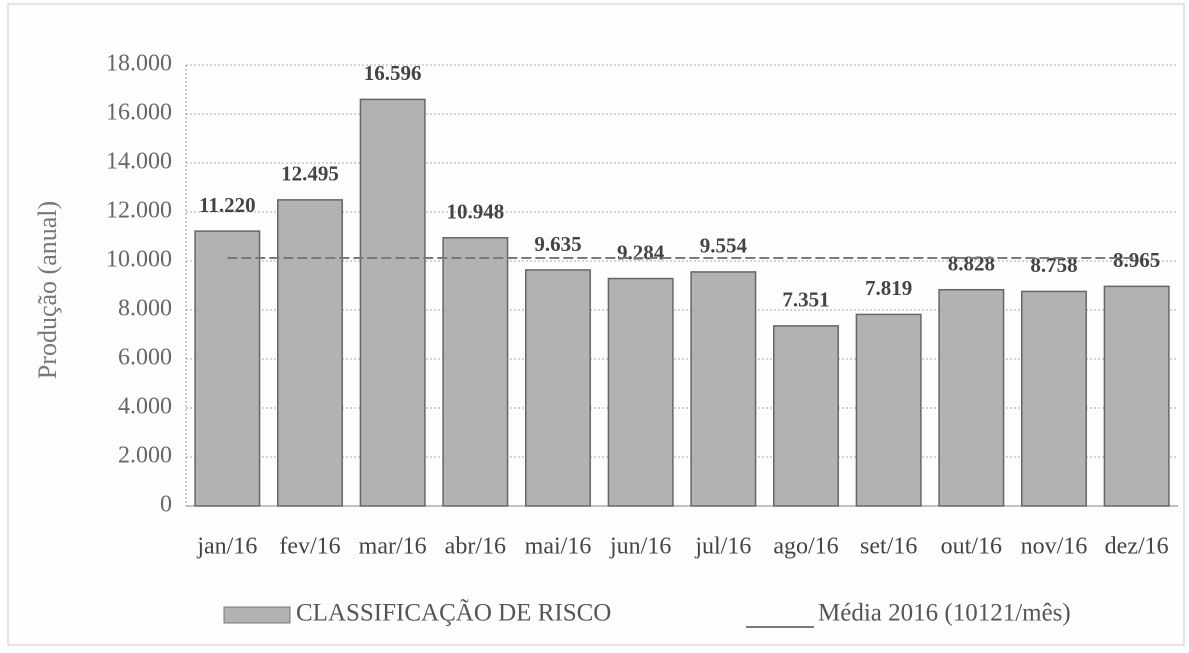 This screenshot has width=1189, height=653. Describe the element at coordinates (226, 547) in the screenshot. I see `x-tick-label: jan/16` at that location.